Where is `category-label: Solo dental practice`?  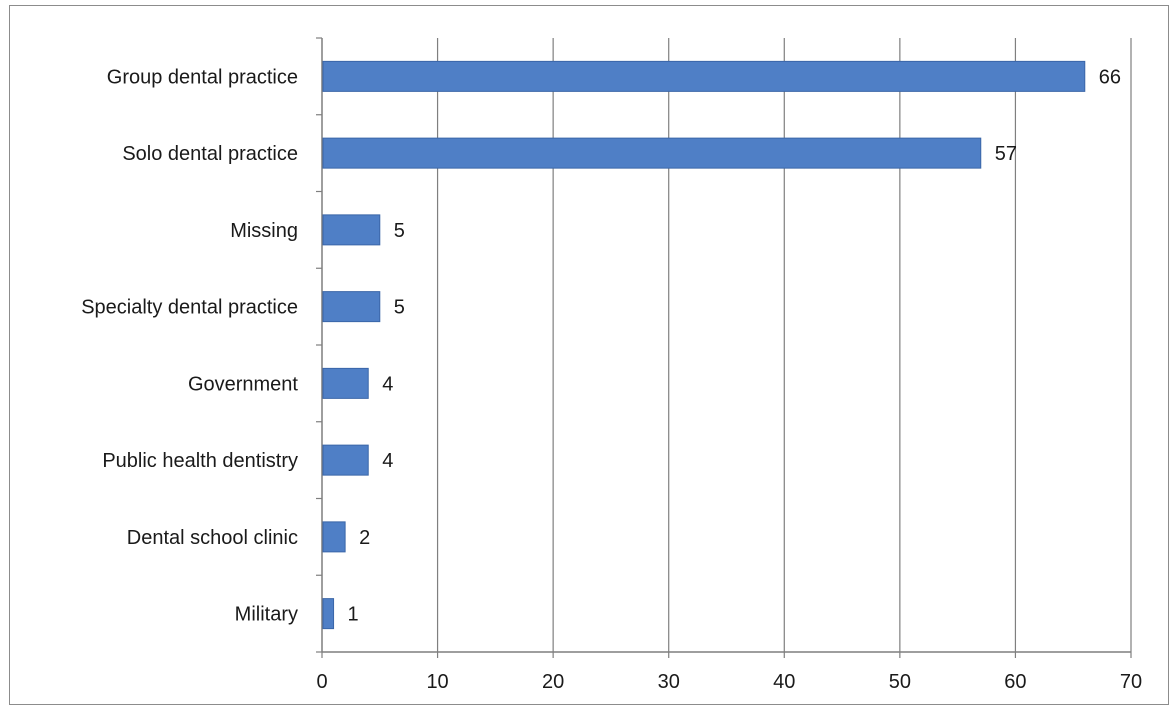
category-label: Solo dental practice is located at coordinates (210, 154).